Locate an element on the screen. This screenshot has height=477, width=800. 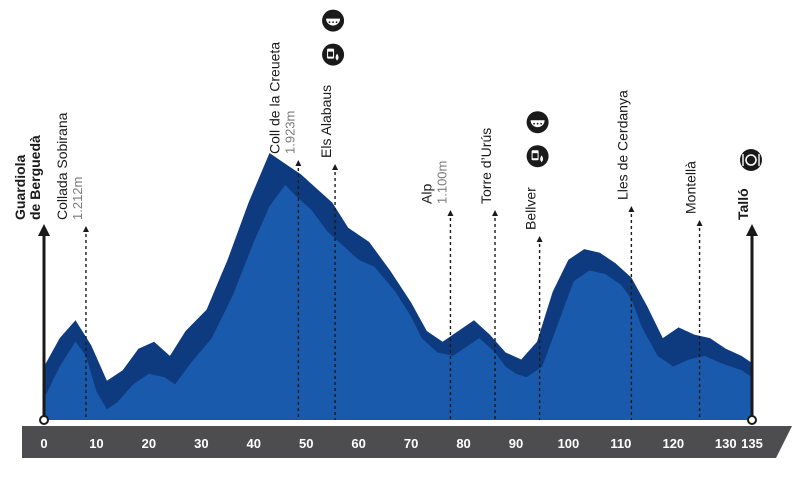
axis-band is located at coordinates (407, 442).